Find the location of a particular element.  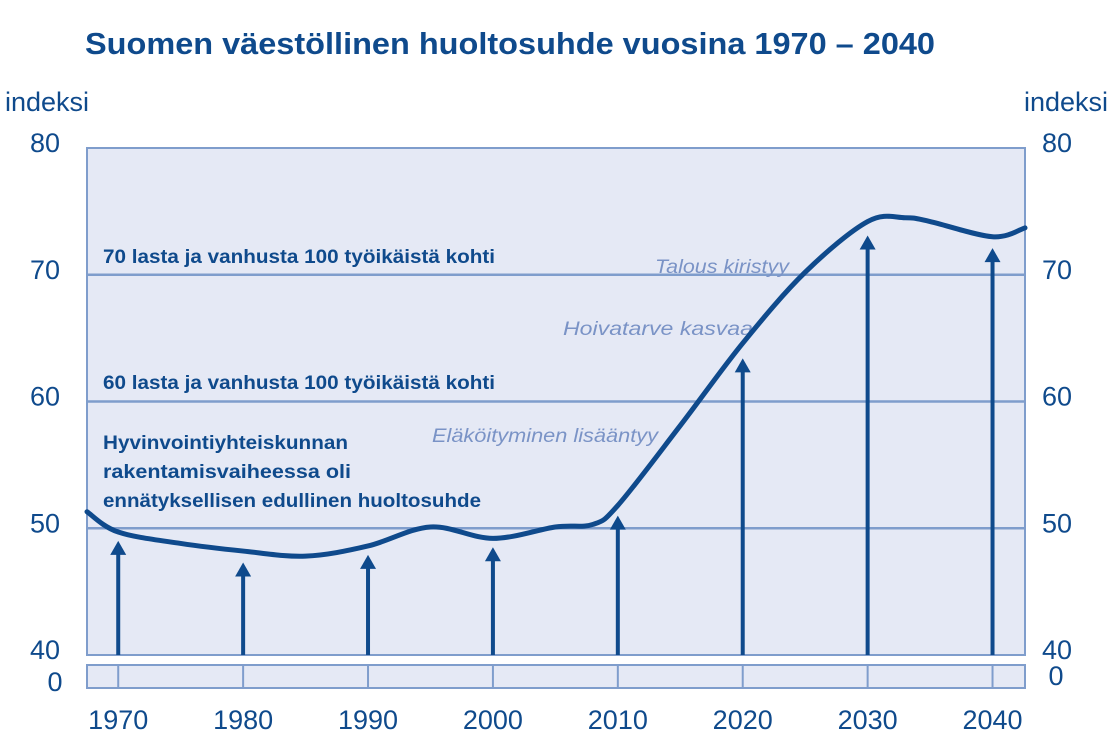

italic-label: Eläköityminen lisääntyy is located at coordinates (546, 436).